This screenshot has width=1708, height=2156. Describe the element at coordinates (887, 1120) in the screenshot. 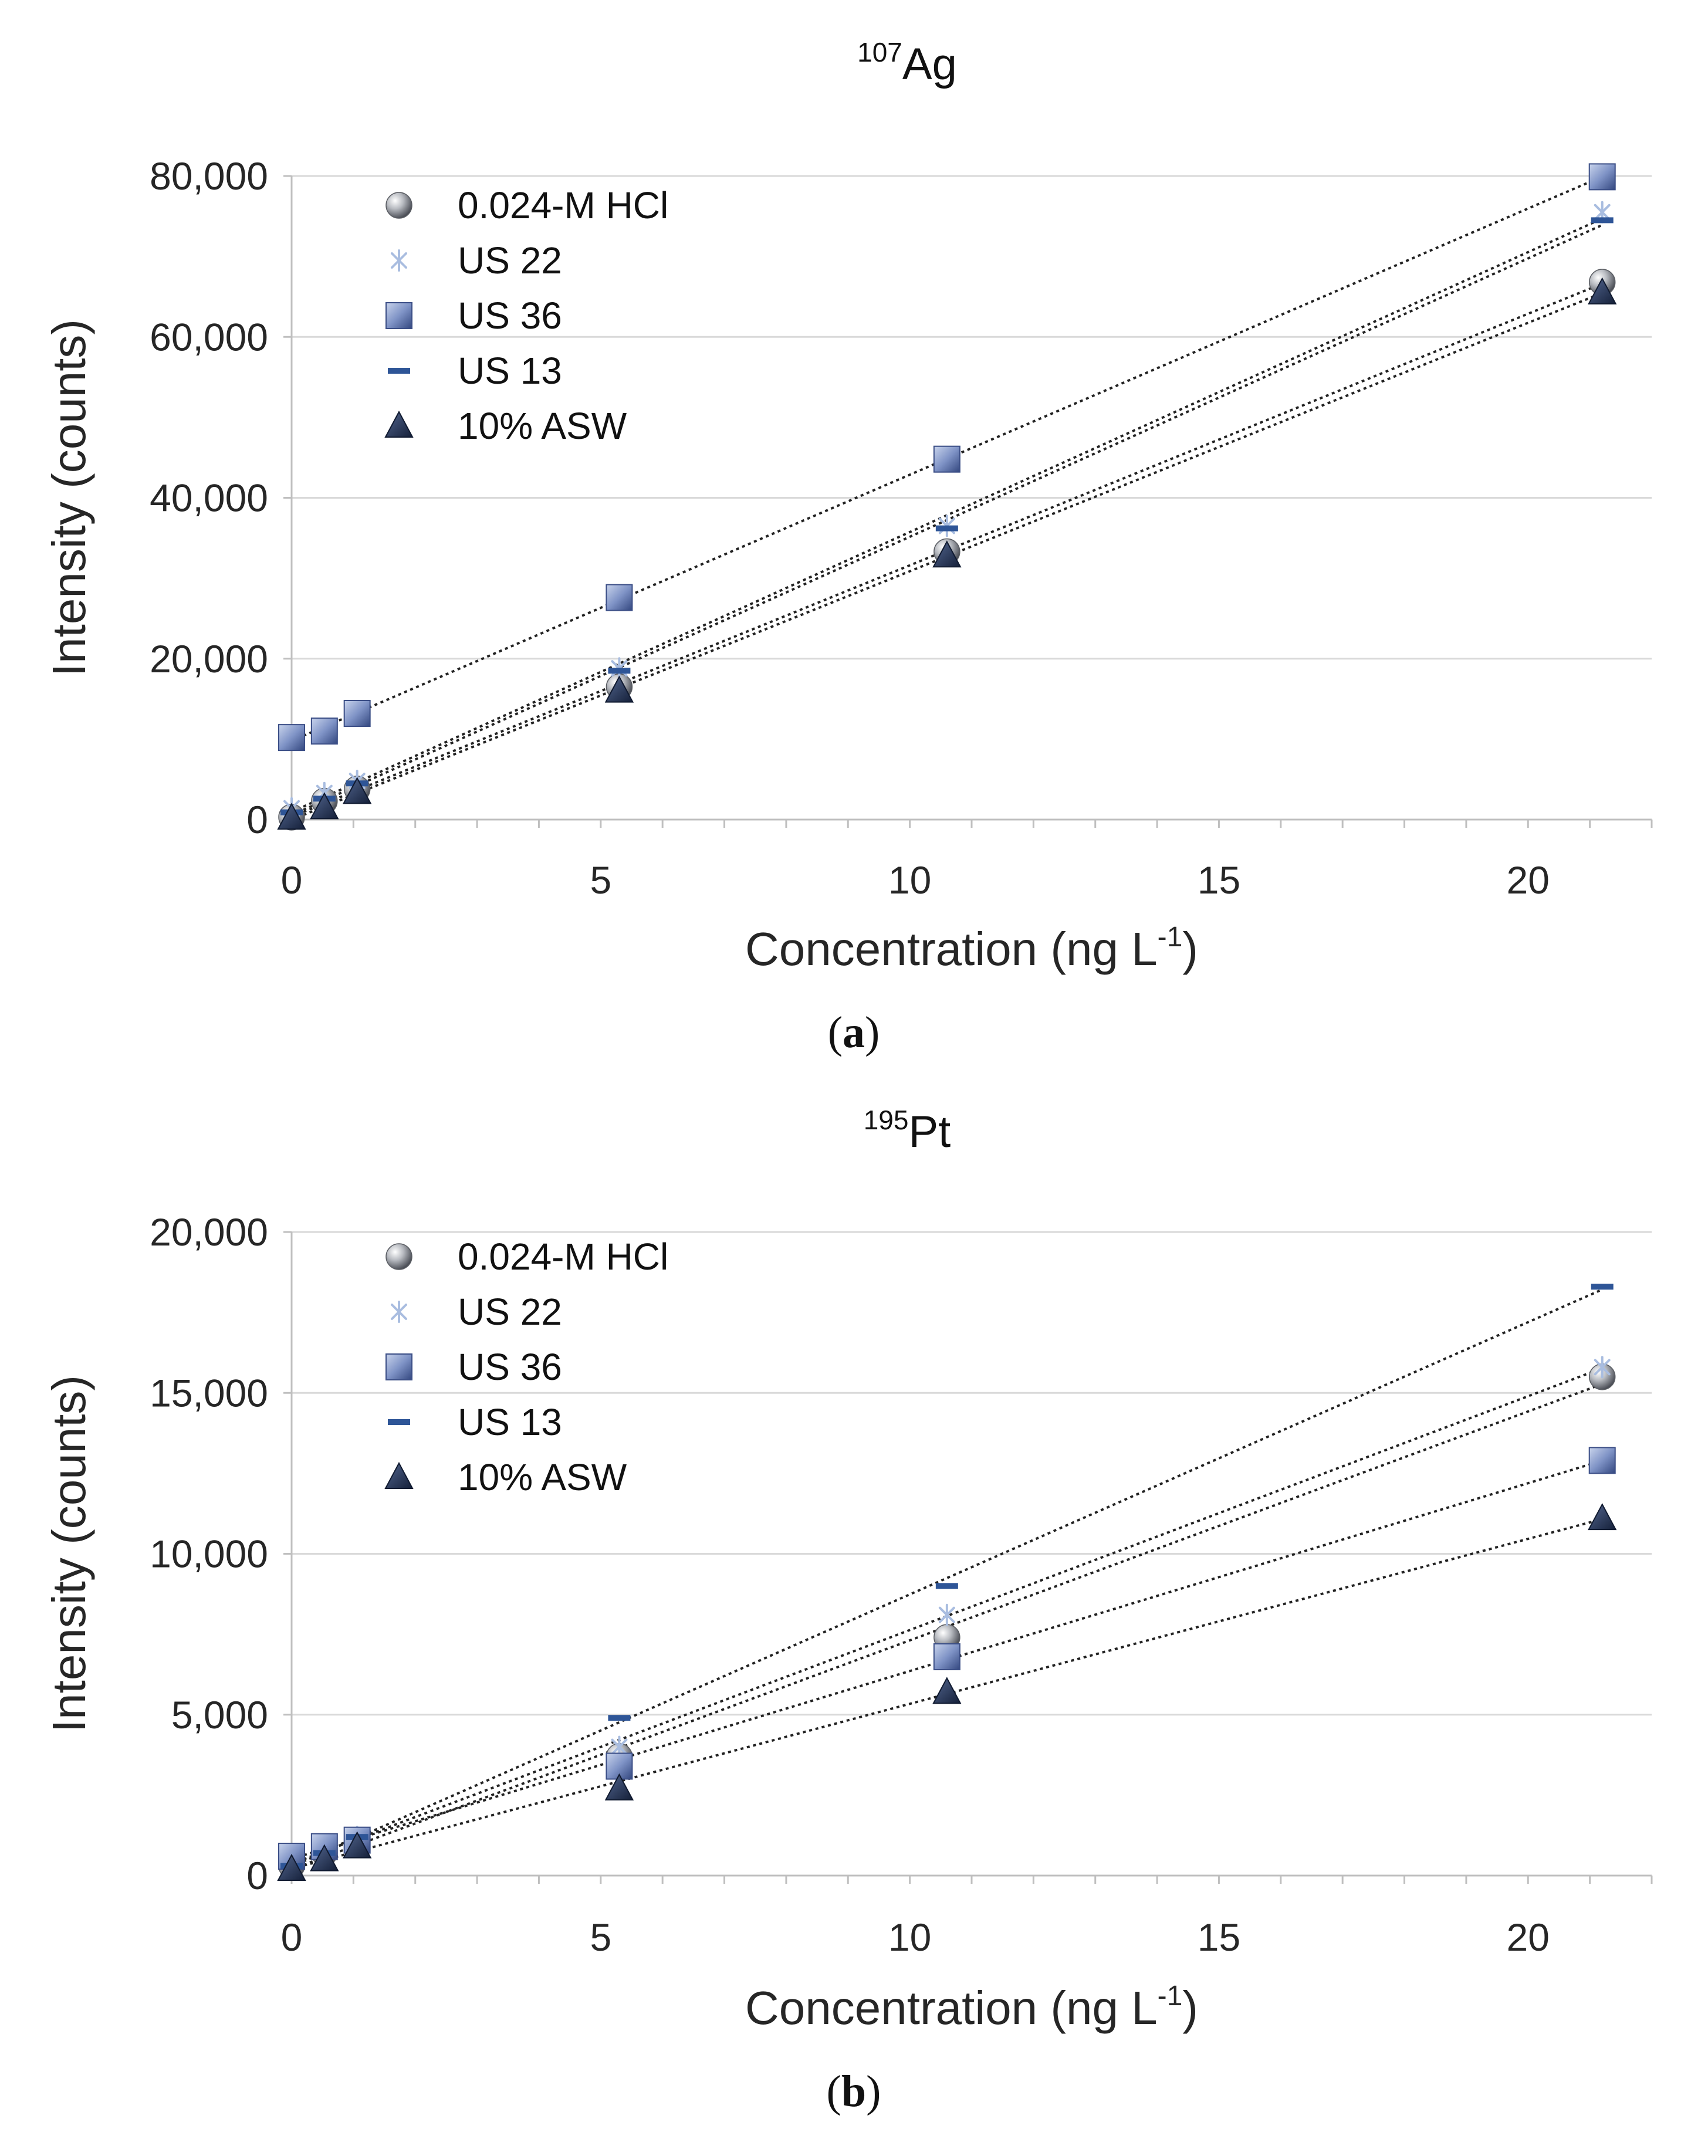

I see `title-superscript: 195` at that location.